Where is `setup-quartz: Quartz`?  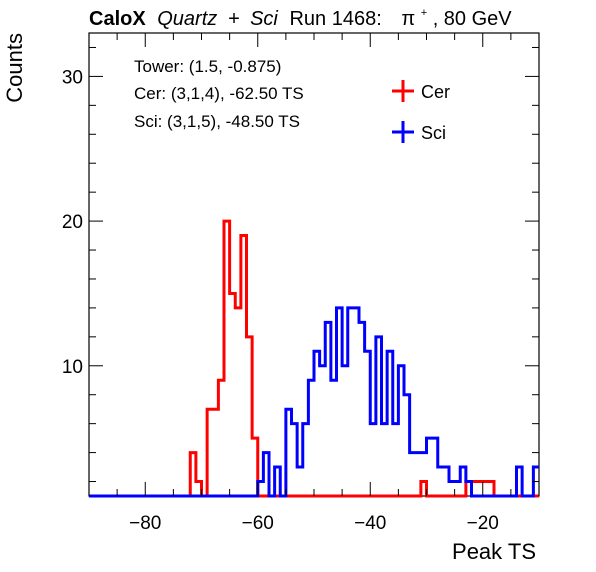
setup-quartz: Quartz is located at coordinates (187, 19).